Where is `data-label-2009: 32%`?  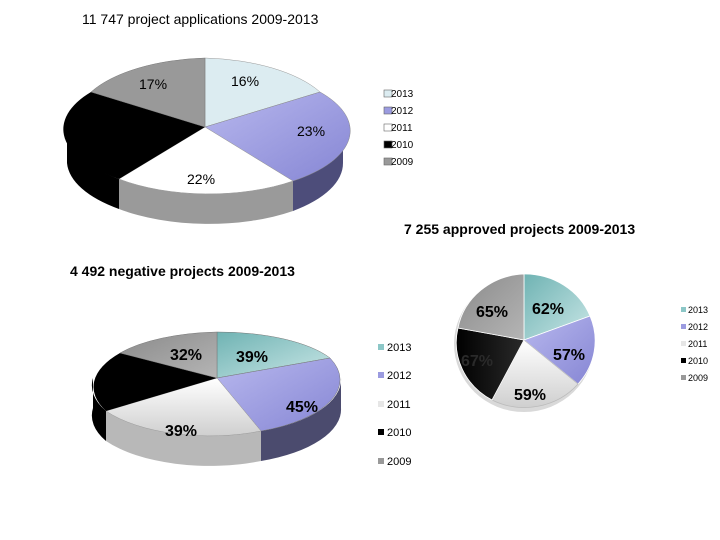
data-label-2009: 32% is located at coordinates (186, 355).